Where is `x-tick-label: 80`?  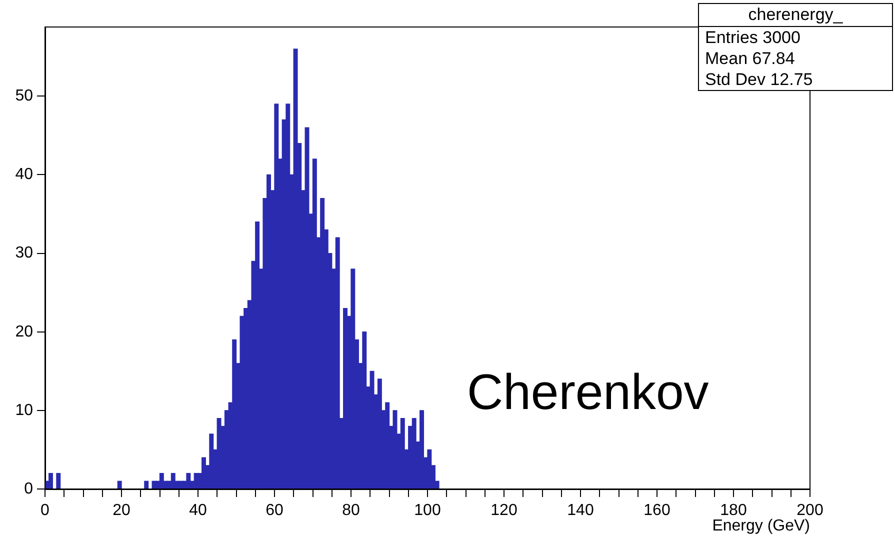 x-tick-label: 80 is located at coordinates (351, 511).